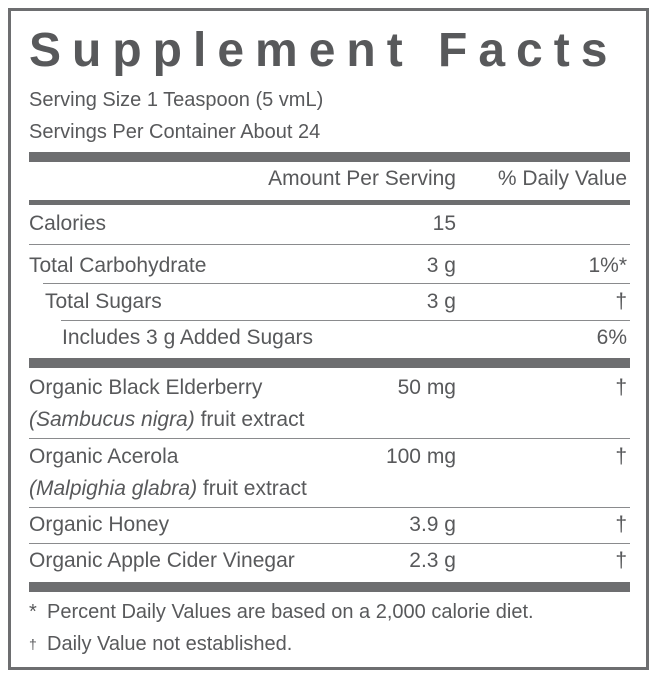 This screenshot has height=678, width=661. What do you see at coordinates (329, 202) in the screenshot?
I see `medium-rule` at bounding box center [329, 202].